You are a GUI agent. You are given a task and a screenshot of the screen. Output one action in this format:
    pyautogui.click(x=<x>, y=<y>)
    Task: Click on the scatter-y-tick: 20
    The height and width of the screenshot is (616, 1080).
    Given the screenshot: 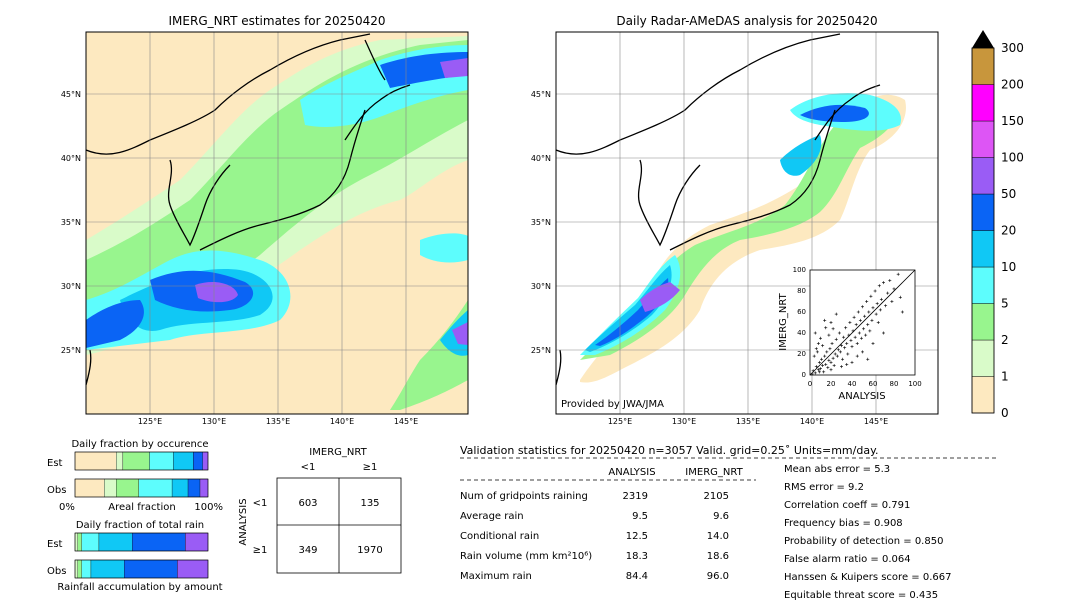 What is the action you would take?
    pyautogui.click(x=801, y=354)
    